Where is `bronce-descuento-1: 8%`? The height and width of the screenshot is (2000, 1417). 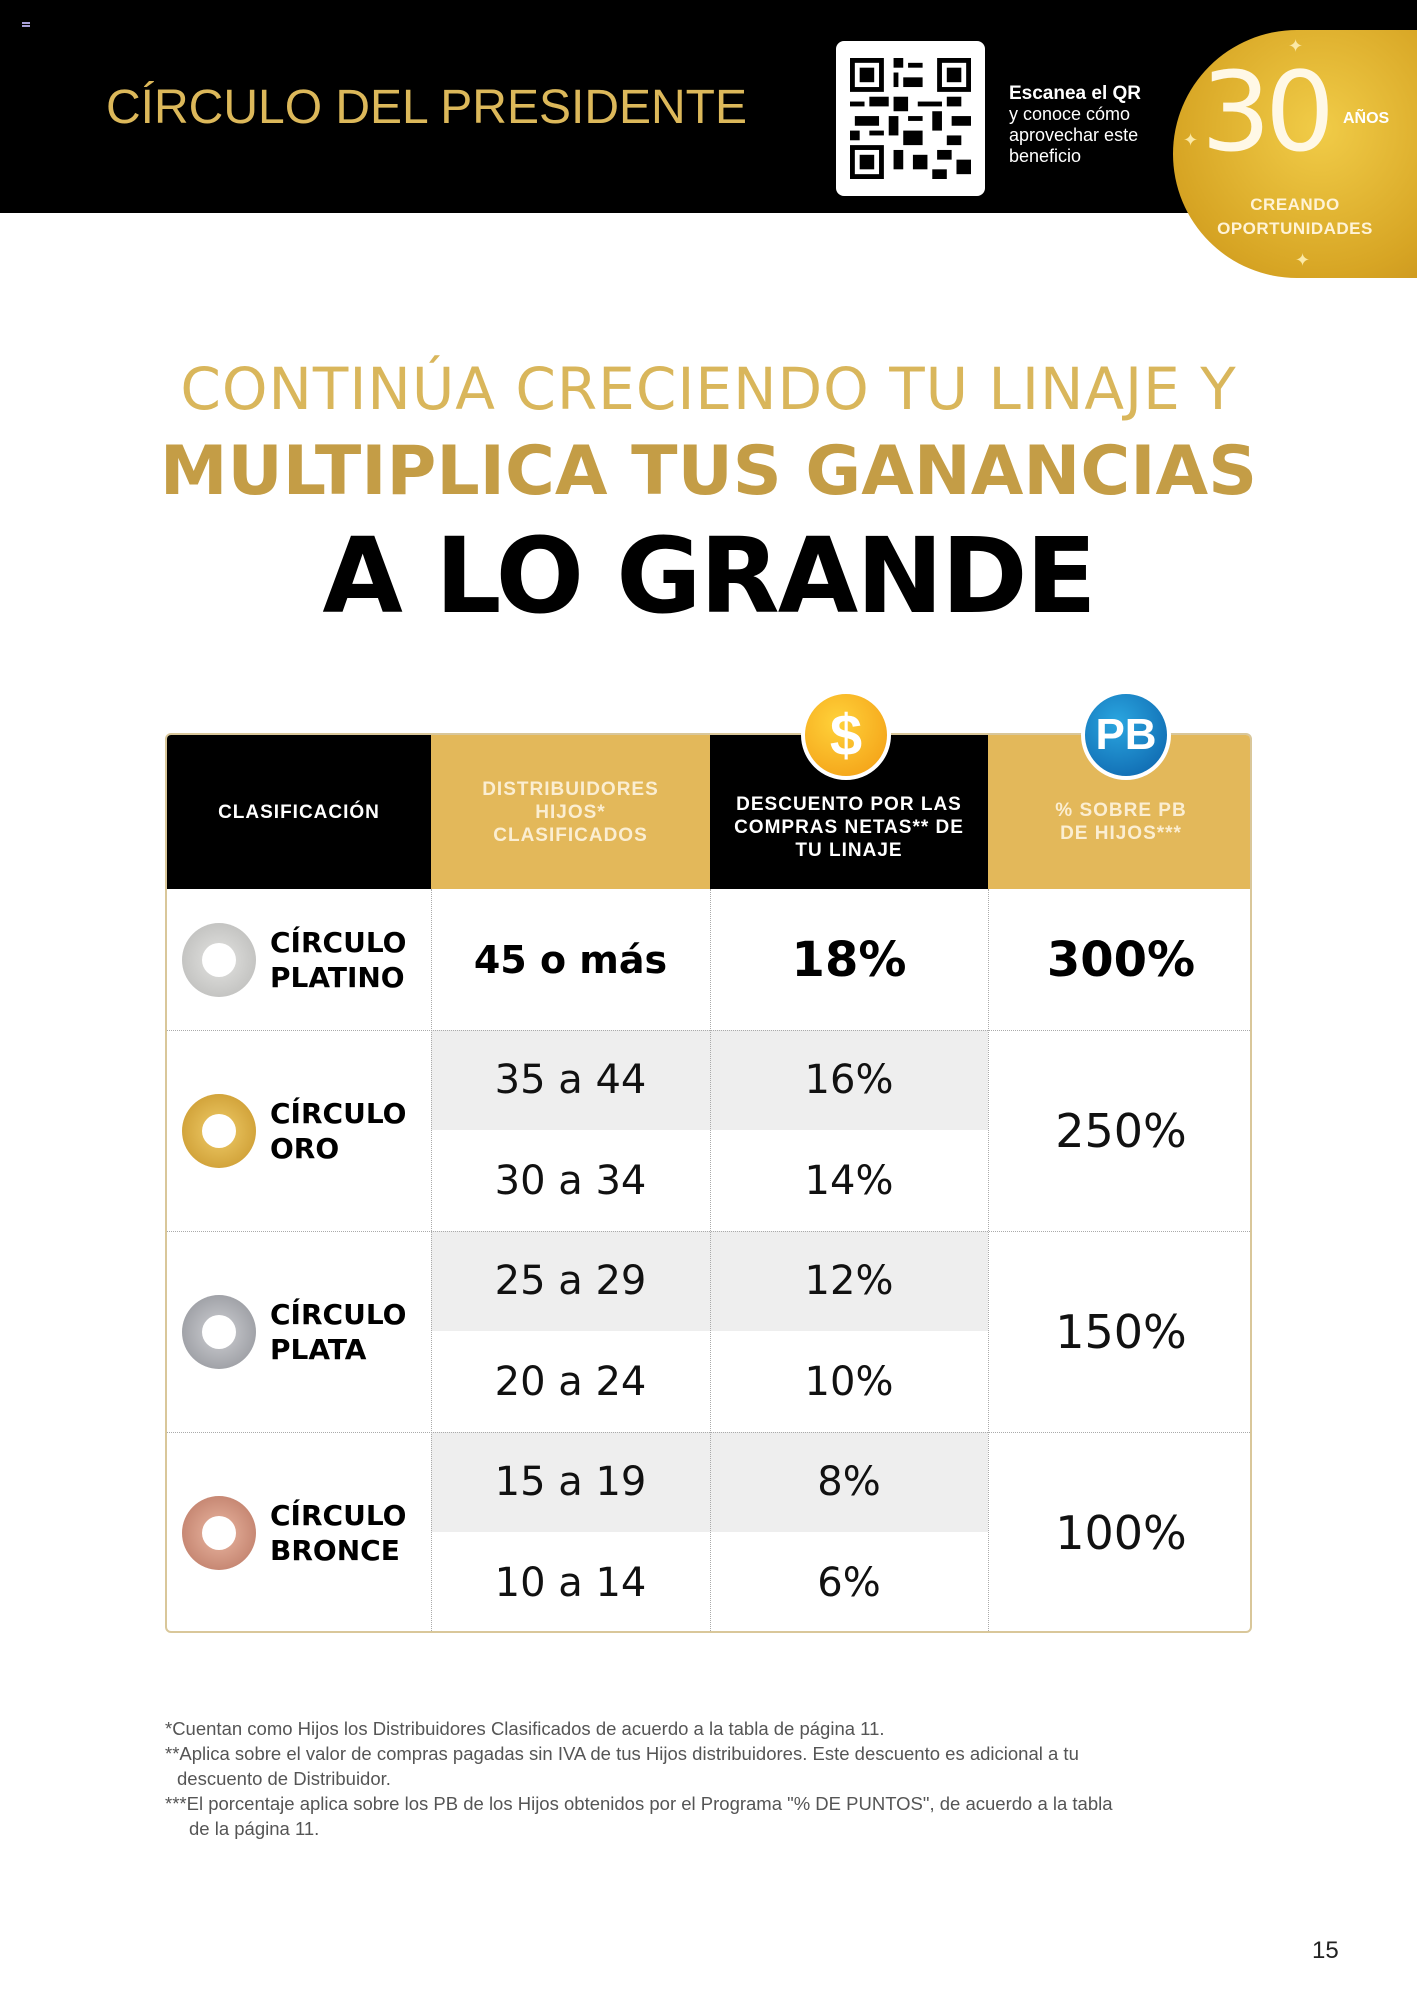 bronce-descuento-1: 8% is located at coordinates (849, 1482).